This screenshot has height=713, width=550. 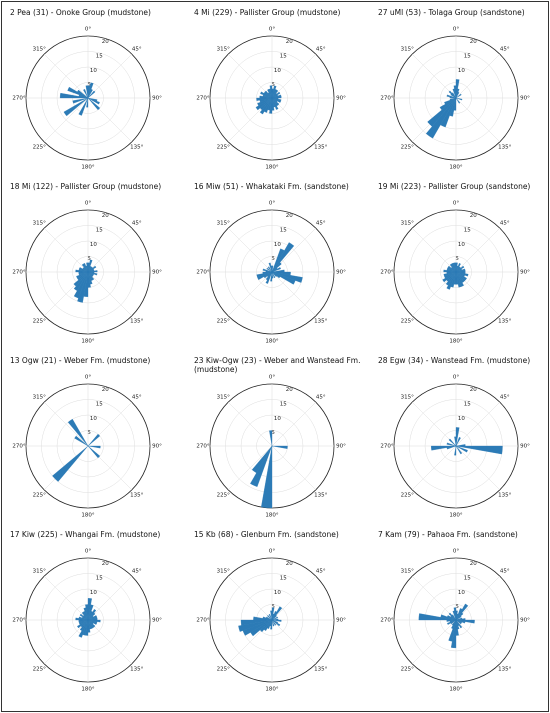 I want to click on panel-title: 27 uMl (53) - Tolaga Group (sandstone), so click(x=451, y=12).